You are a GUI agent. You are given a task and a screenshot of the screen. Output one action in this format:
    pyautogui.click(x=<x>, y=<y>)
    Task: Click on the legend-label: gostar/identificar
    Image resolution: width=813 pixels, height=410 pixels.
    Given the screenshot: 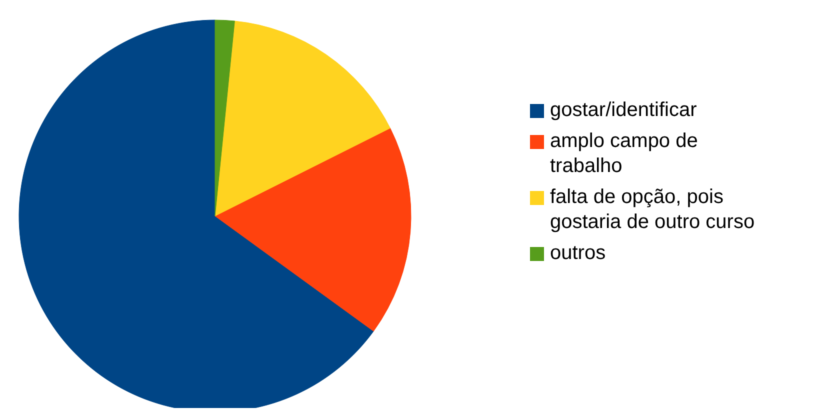 What is the action you would take?
    pyautogui.click(x=624, y=110)
    